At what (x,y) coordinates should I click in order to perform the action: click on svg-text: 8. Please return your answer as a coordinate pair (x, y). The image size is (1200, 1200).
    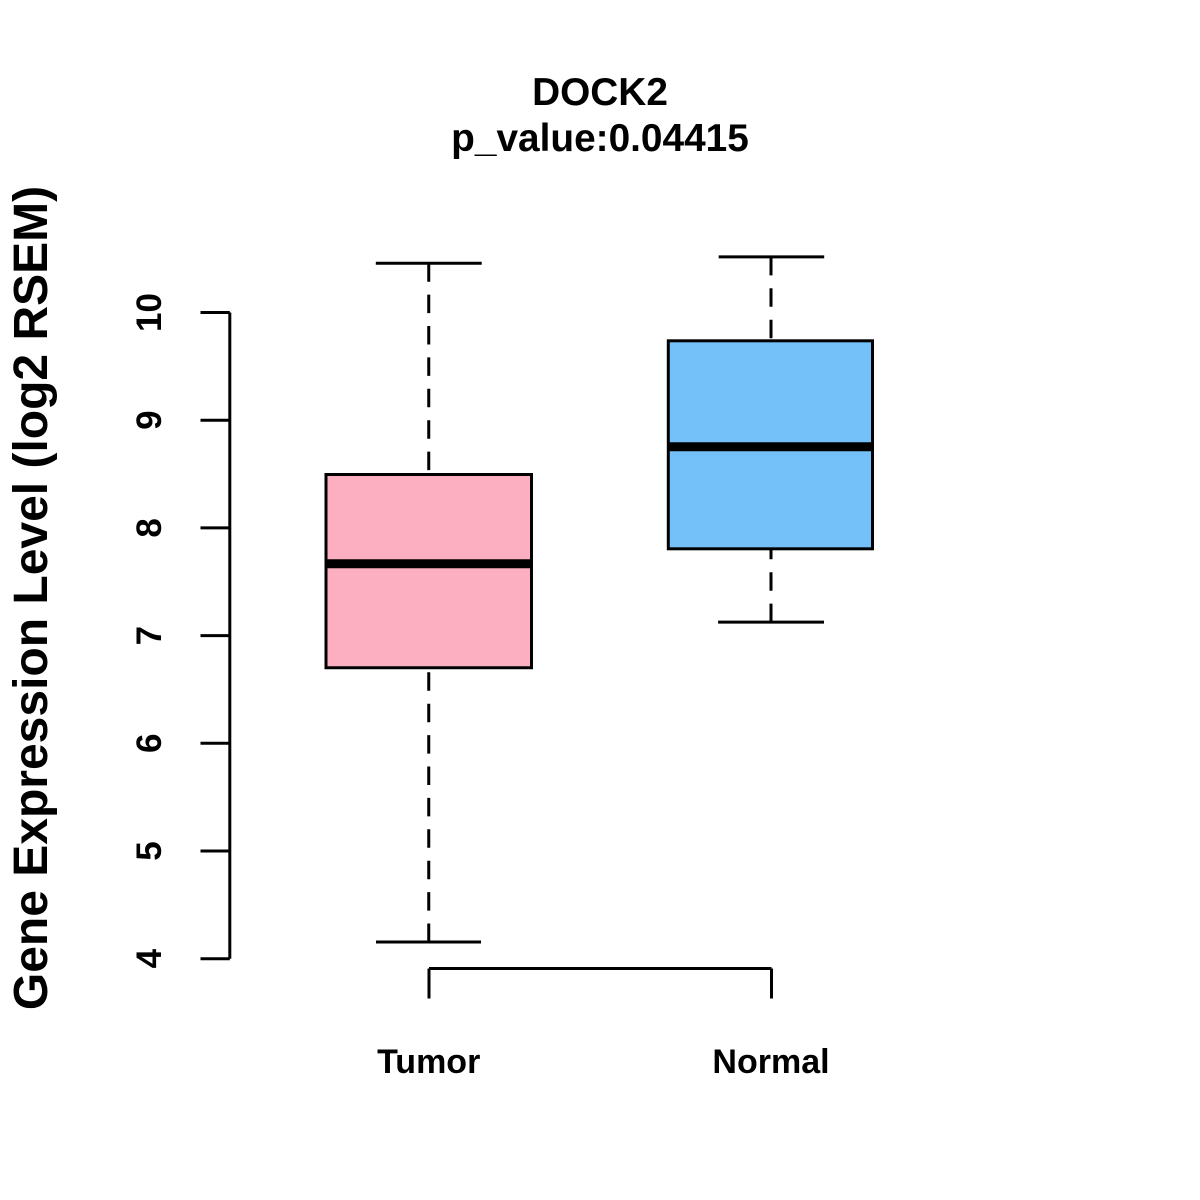
    Looking at the image, I should click on (149, 527).